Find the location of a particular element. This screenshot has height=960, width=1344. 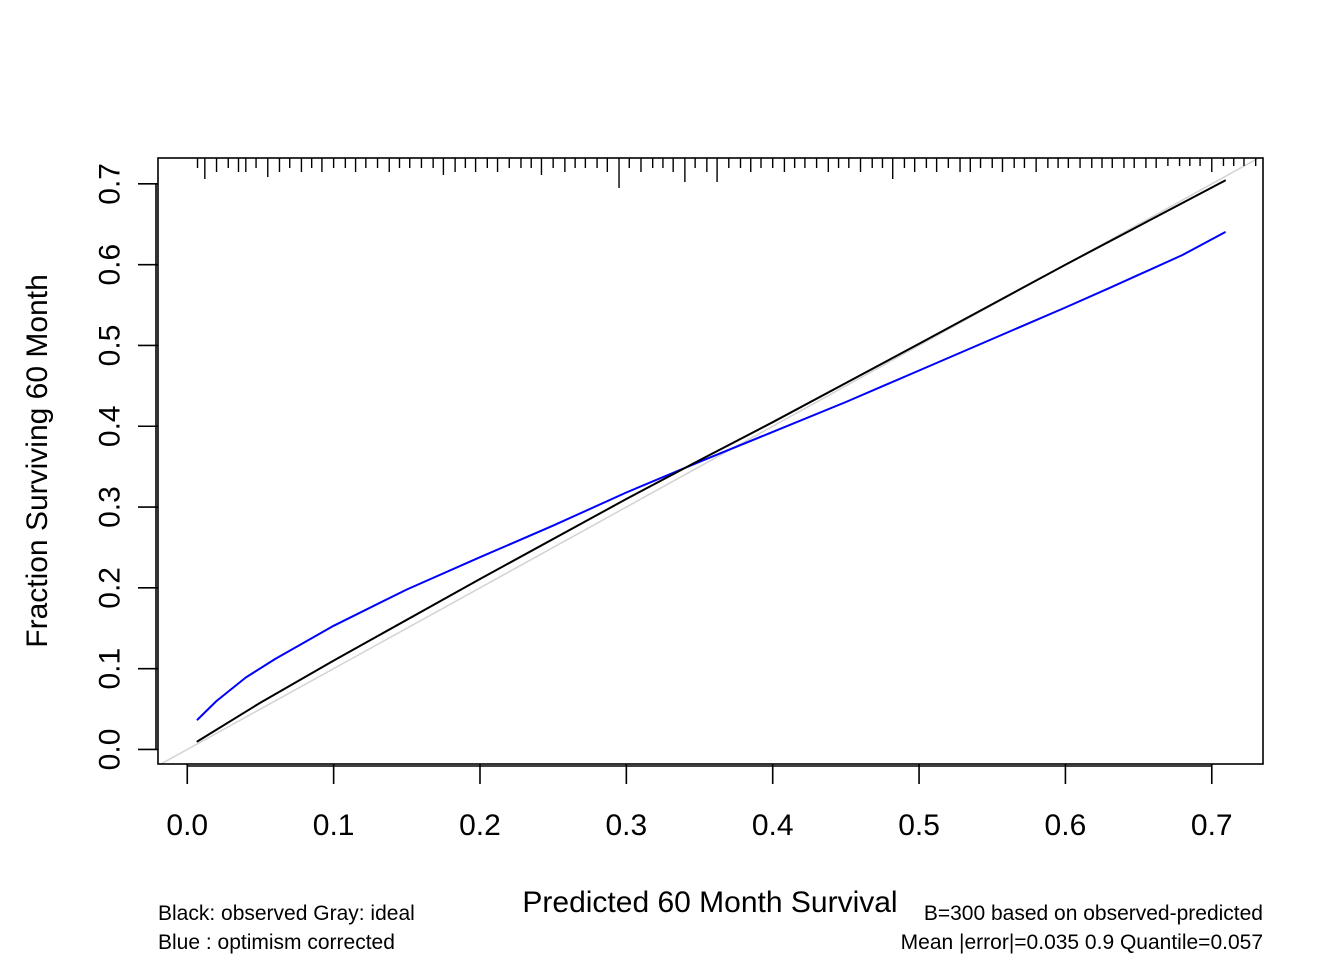

note-optimism-corrected: Blue : optimism corrected is located at coordinates (276, 942).